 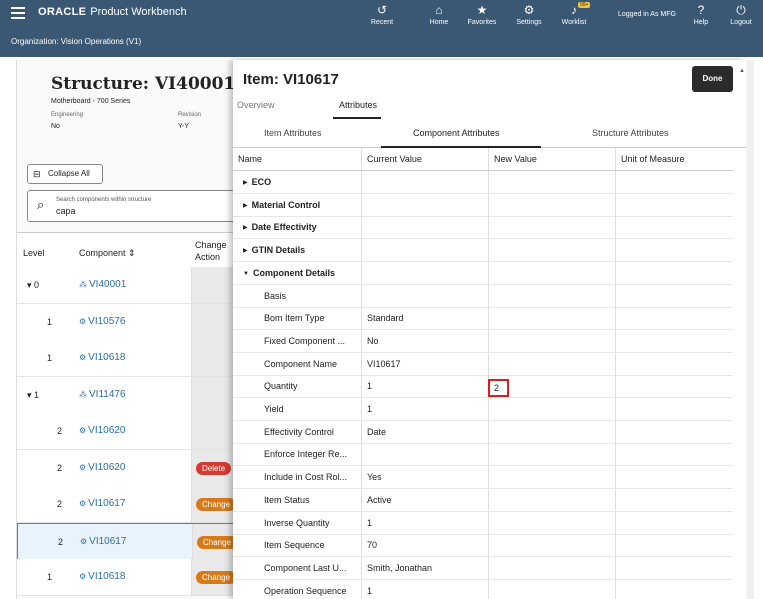 I want to click on menu-icon, so click(x=18, y=13).